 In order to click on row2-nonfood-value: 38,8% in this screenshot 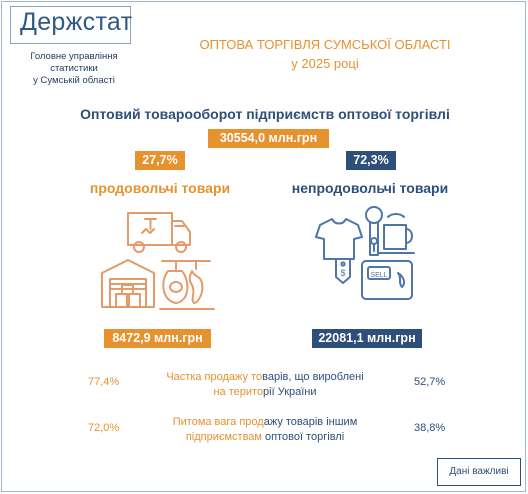, I will do `click(430, 428)`.